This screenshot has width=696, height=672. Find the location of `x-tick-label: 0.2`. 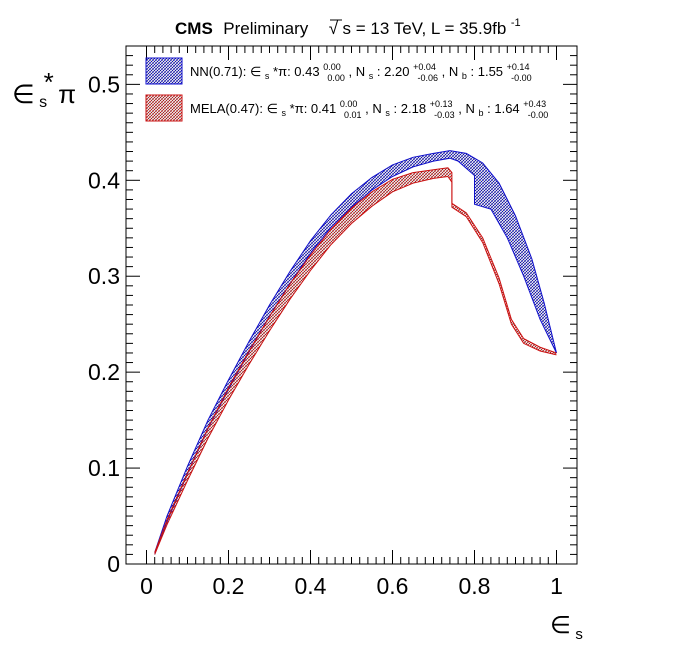

x-tick-label: 0.2 is located at coordinates (229, 586).